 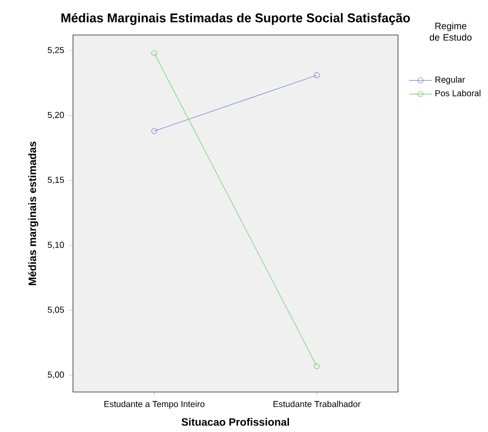 What do you see at coordinates (56, 180) in the screenshot?
I see `y-tick-label: 5,15` at bounding box center [56, 180].